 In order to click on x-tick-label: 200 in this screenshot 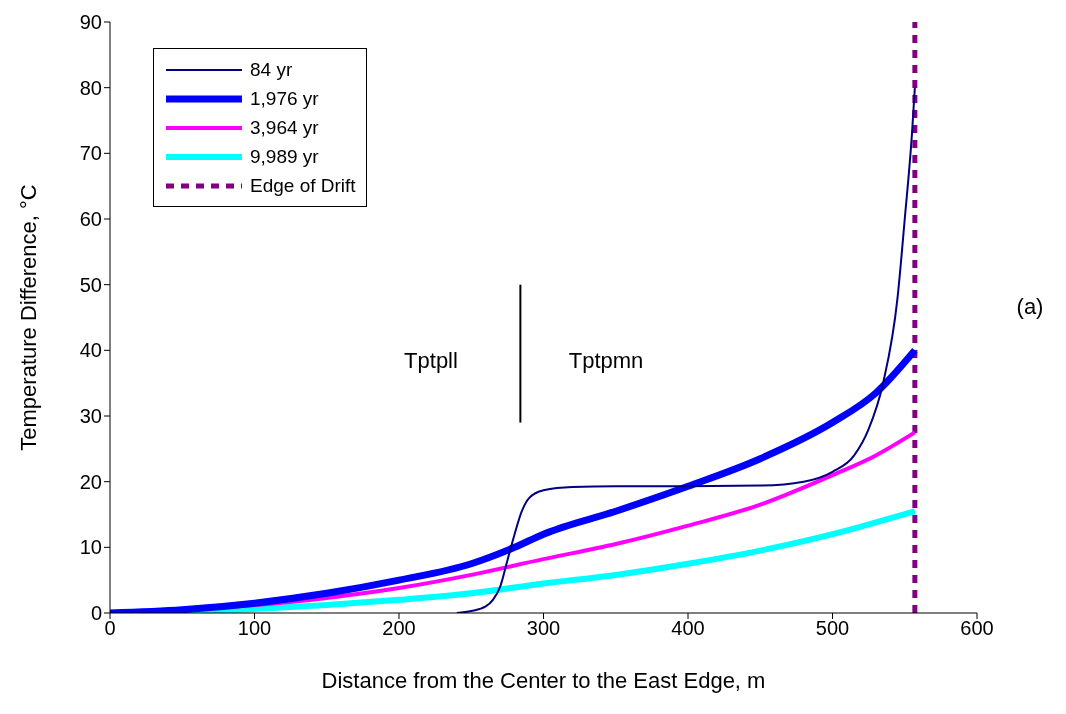, I will do `click(399, 628)`.